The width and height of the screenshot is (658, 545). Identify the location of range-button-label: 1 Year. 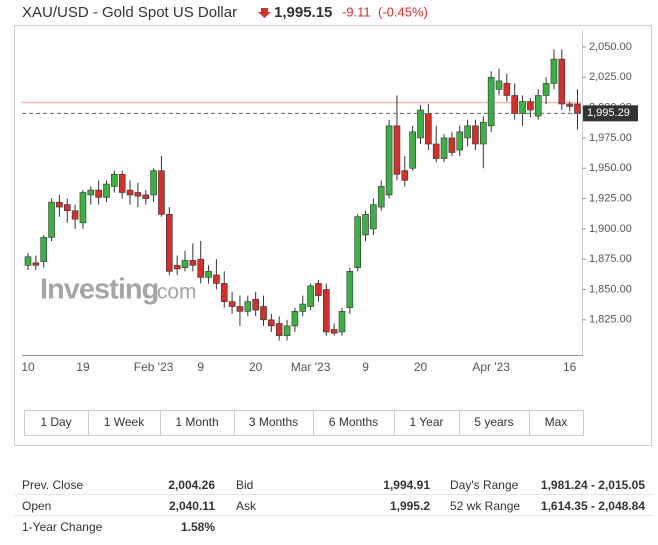
(426, 422).